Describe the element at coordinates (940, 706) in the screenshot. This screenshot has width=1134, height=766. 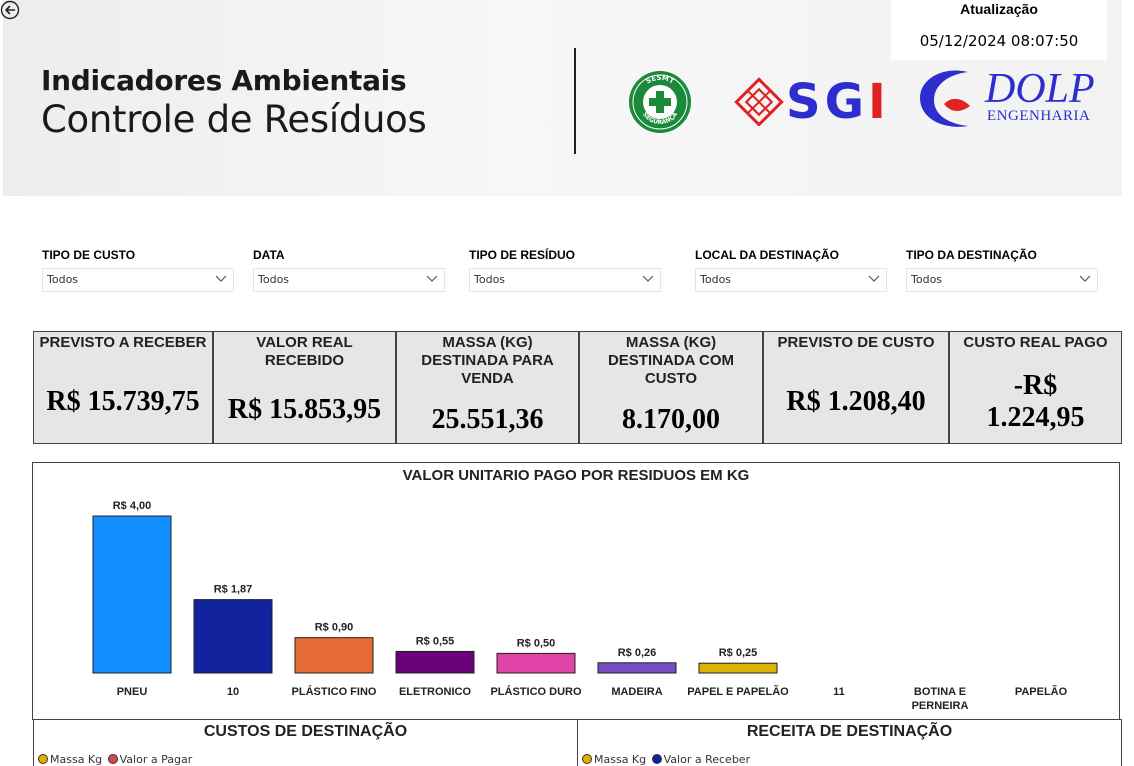
I see `x-tick-label: PERNEIRA` at that location.